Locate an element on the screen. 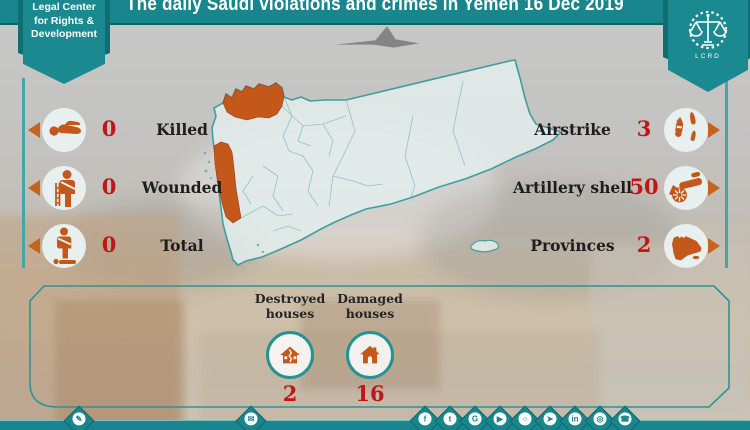 Image resolution: width=750 pixels, height=430 pixels. logo-acronym: LCRD is located at coordinates (708, 56).